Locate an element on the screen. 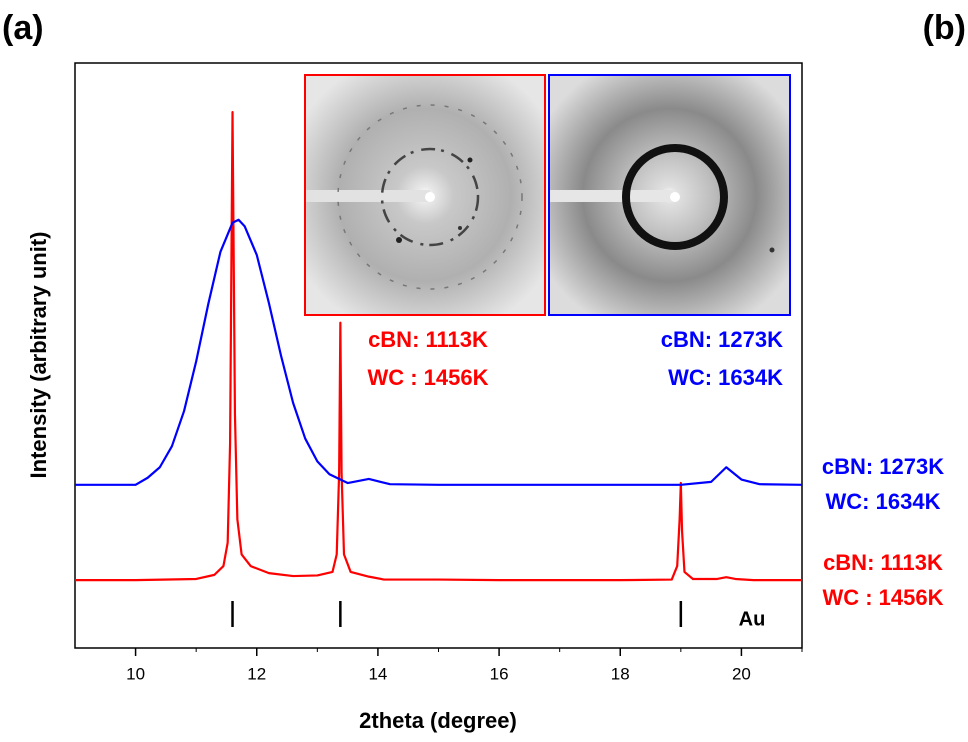 The width and height of the screenshot is (968, 742). x-tick-label: 16 is located at coordinates (499, 673).